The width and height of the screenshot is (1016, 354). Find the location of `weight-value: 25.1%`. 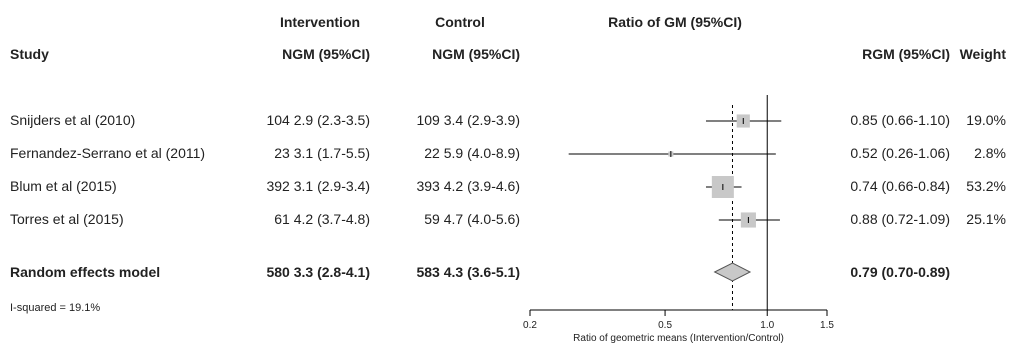

weight-value: 25.1% is located at coordinates (978, 219).